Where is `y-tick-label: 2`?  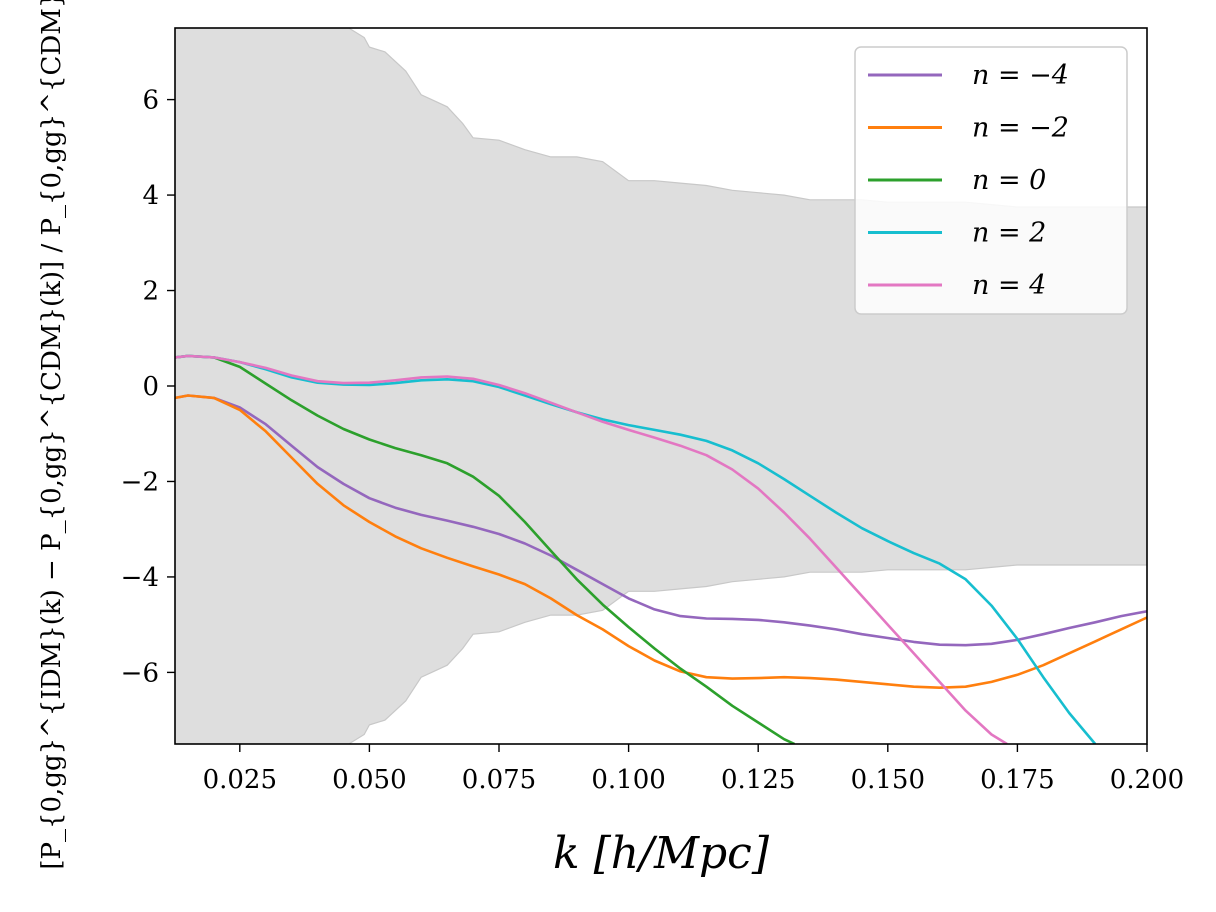 y-tick-label: 2 is located at coordinates (150, 292).